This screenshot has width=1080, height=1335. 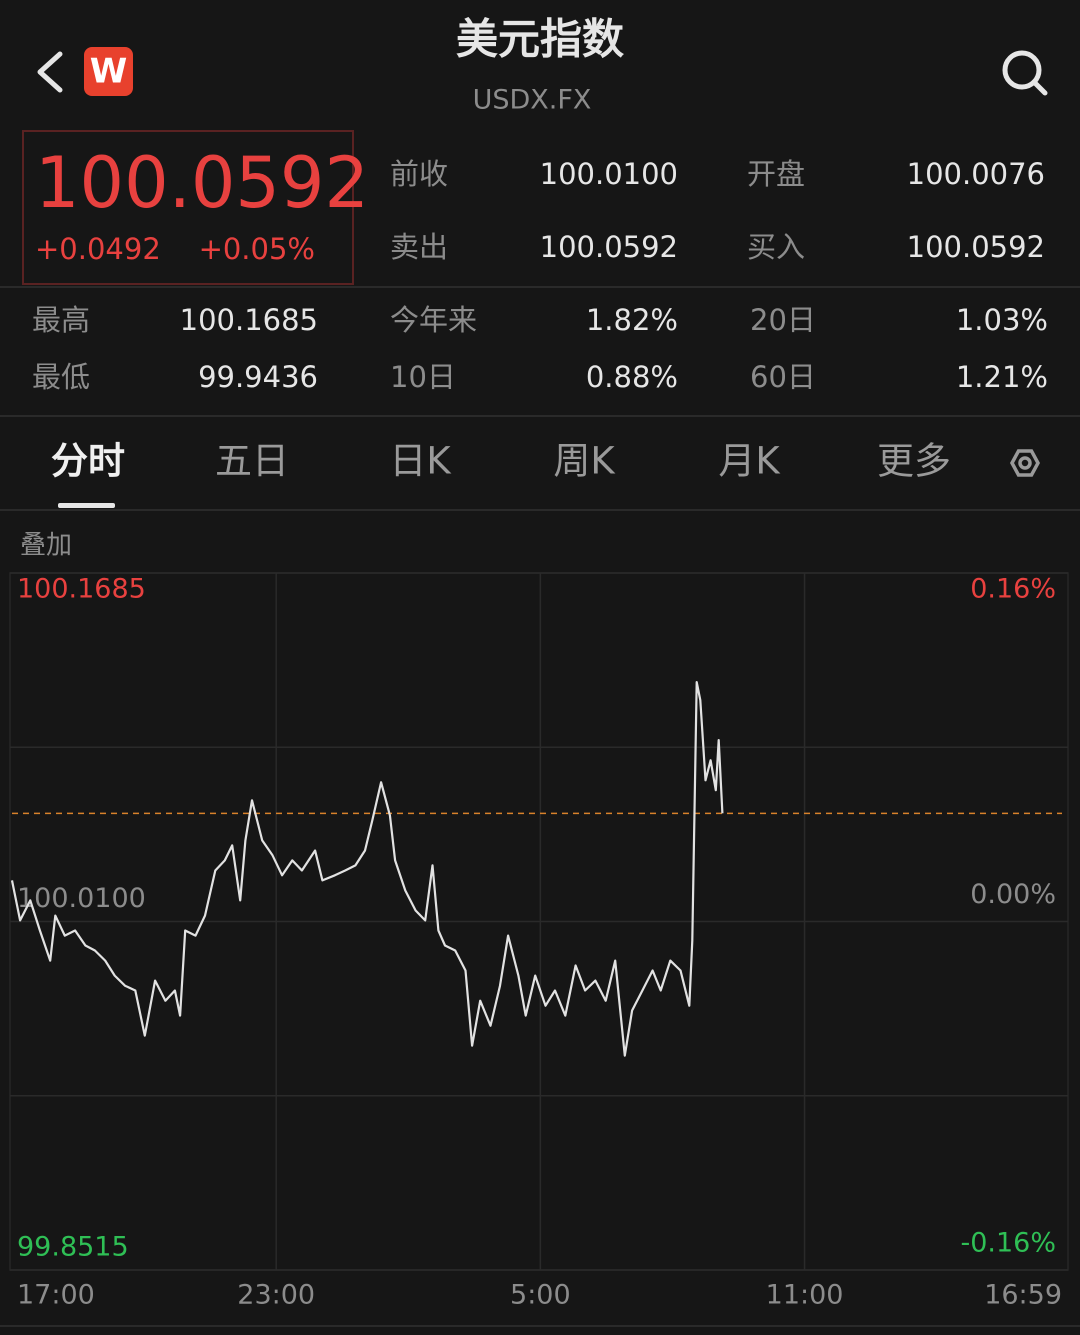 I want to click on x-tick-label: 17:00, so click(x=56, y=1295).